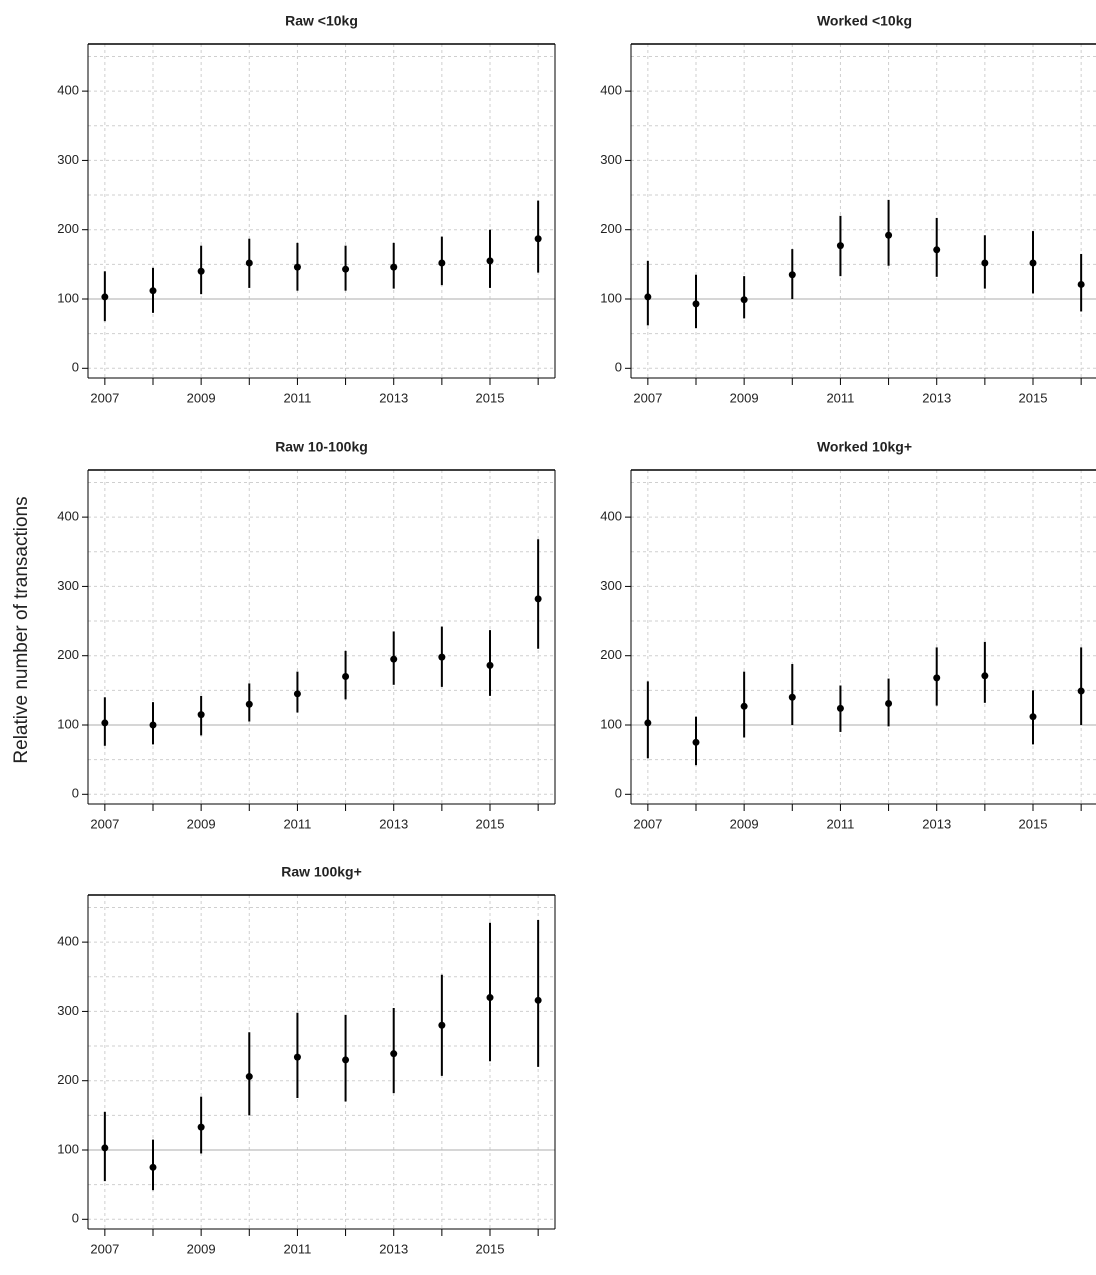  Describe the element at coordinates (21, 629) in the screenshot. I see `y-axis-label: Relative number of transactions` at that location.